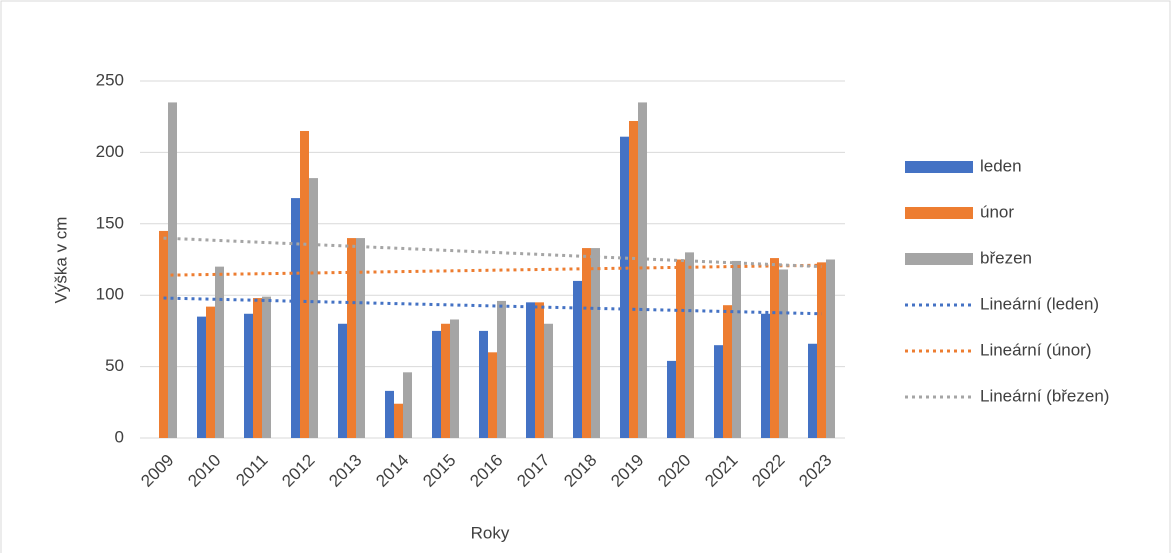  Describe the element at coordinates (1044, 395) in the screenshot. I see `legend-label: Lineární (březen)` at that location.